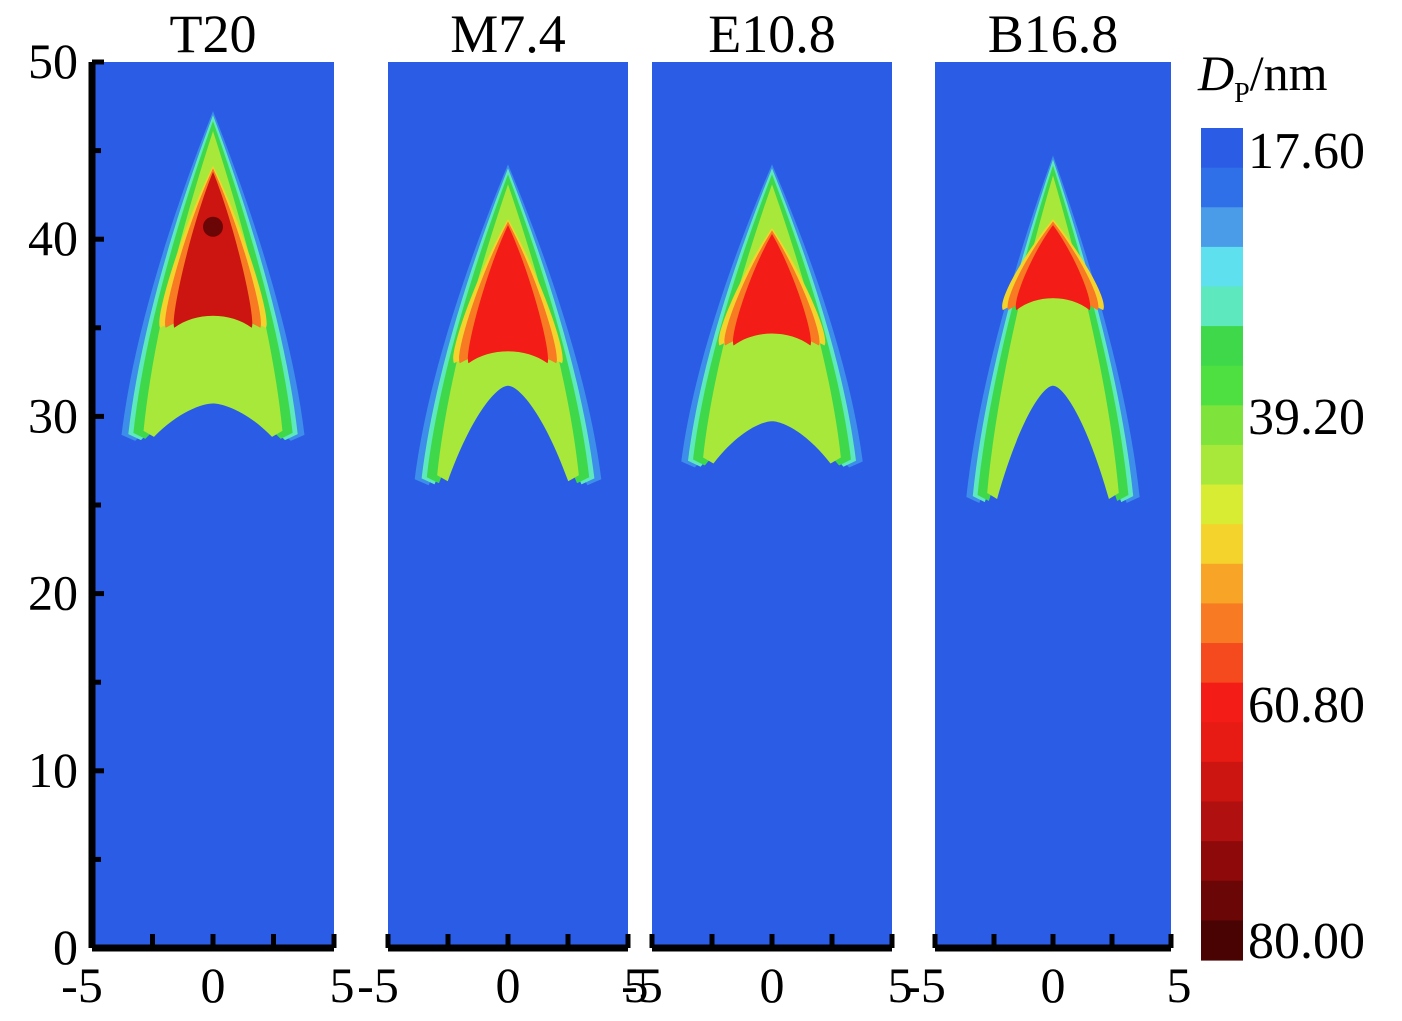 Image resolution: width=1402 pixels, height=1021 pixels. I want to click on panel-title: M7.4, so click(508, 34).